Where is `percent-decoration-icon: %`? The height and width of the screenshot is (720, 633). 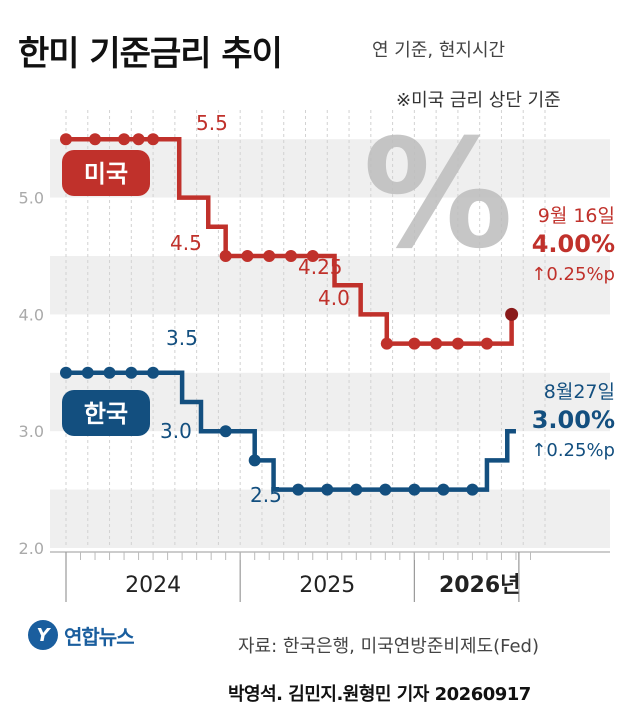
percent-decoration-icon: % is located at coordinates (438, 195).